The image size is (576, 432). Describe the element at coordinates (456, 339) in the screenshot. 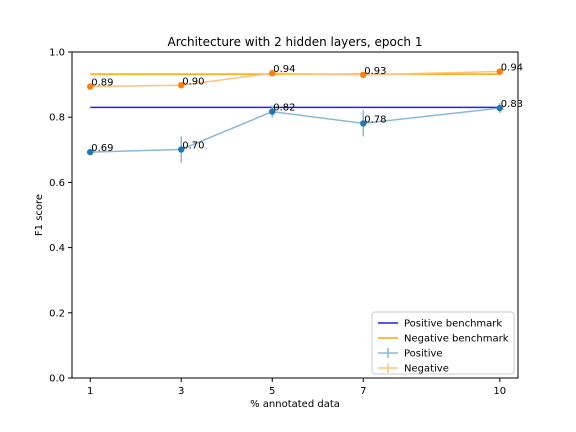

I see `legend-label: Negative benchmark` at that location.